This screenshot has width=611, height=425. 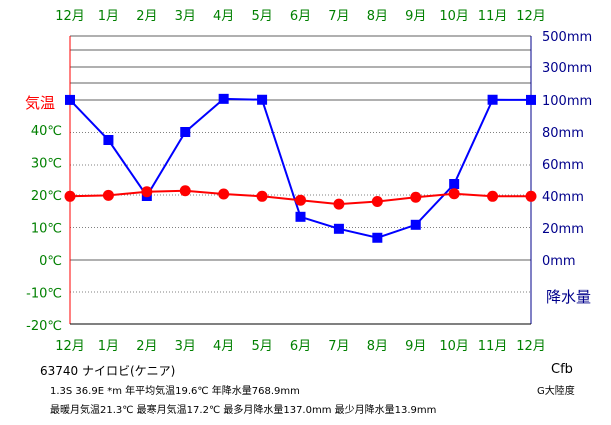 I want to click on precip-tick-label: 40mm, so click(x=563, y=197).